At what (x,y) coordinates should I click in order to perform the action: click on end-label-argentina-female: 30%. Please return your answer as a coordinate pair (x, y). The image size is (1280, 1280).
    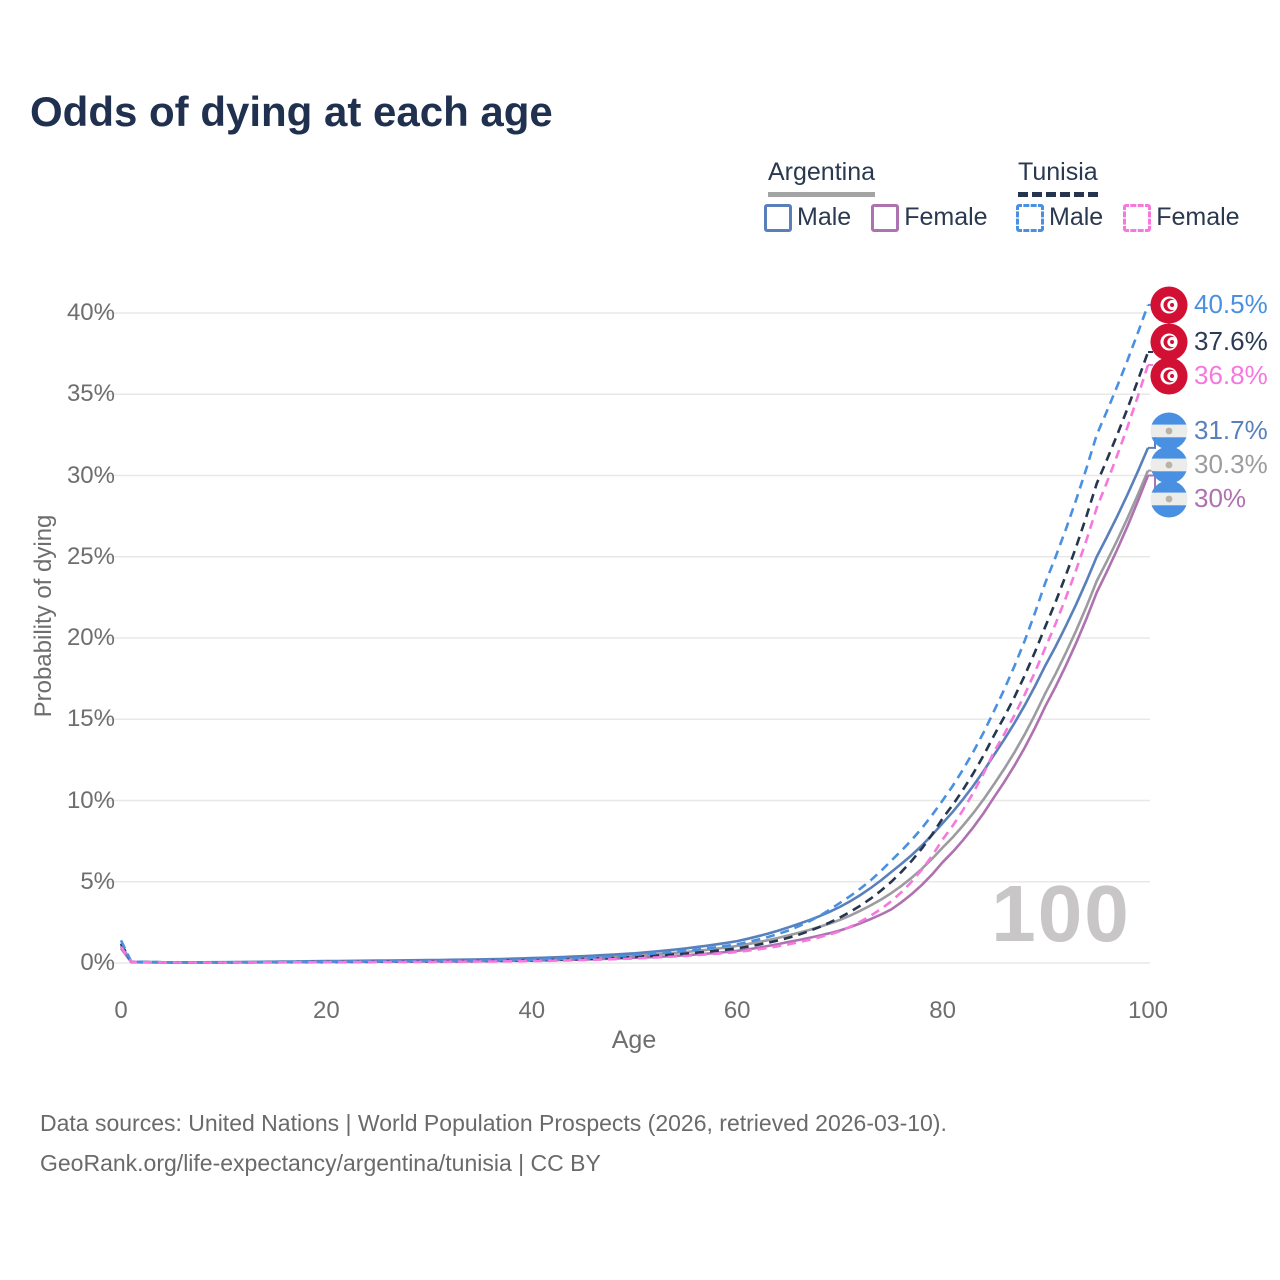
    Looking at the image, I should click on (1198, 499).